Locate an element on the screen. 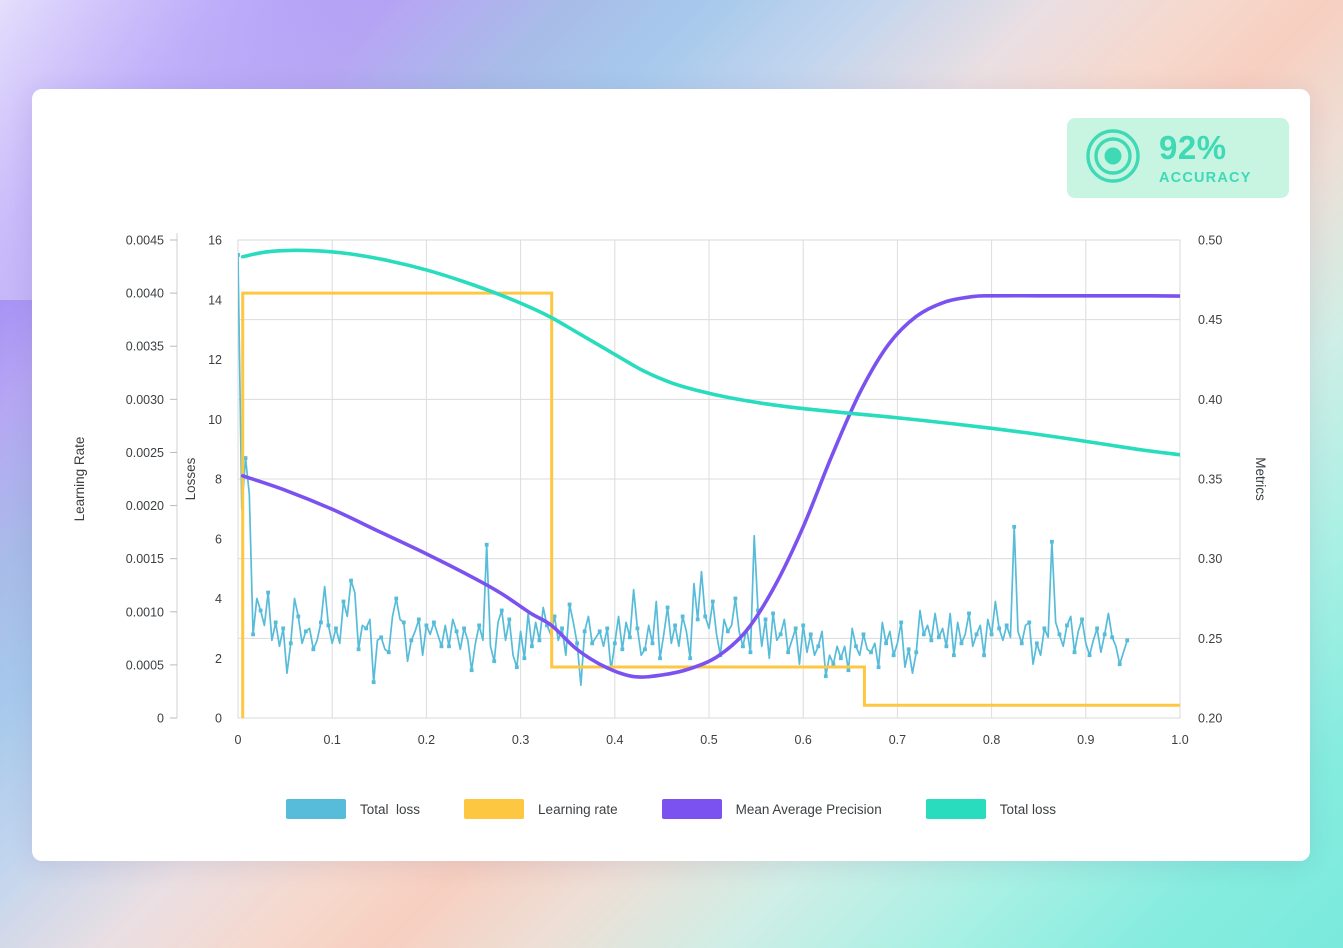  x-tick-label: 0.2 is located at coordinates (426, 740).